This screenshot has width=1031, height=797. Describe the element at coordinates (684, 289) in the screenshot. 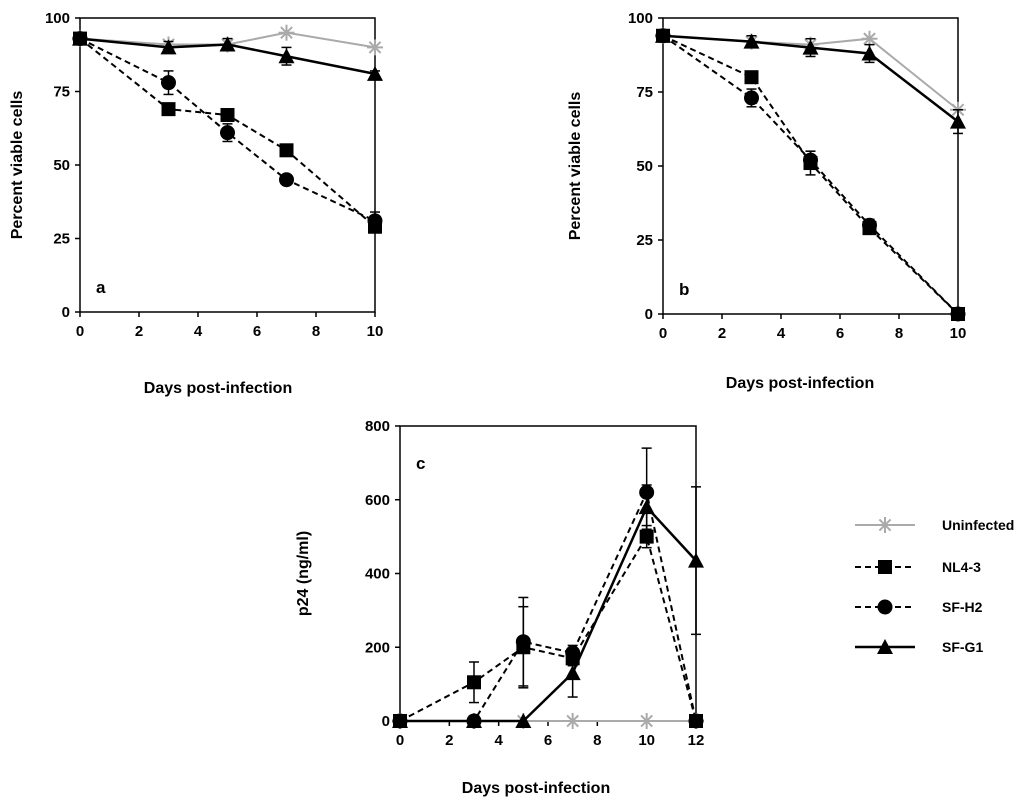

I see `panel-label: b` at that location.